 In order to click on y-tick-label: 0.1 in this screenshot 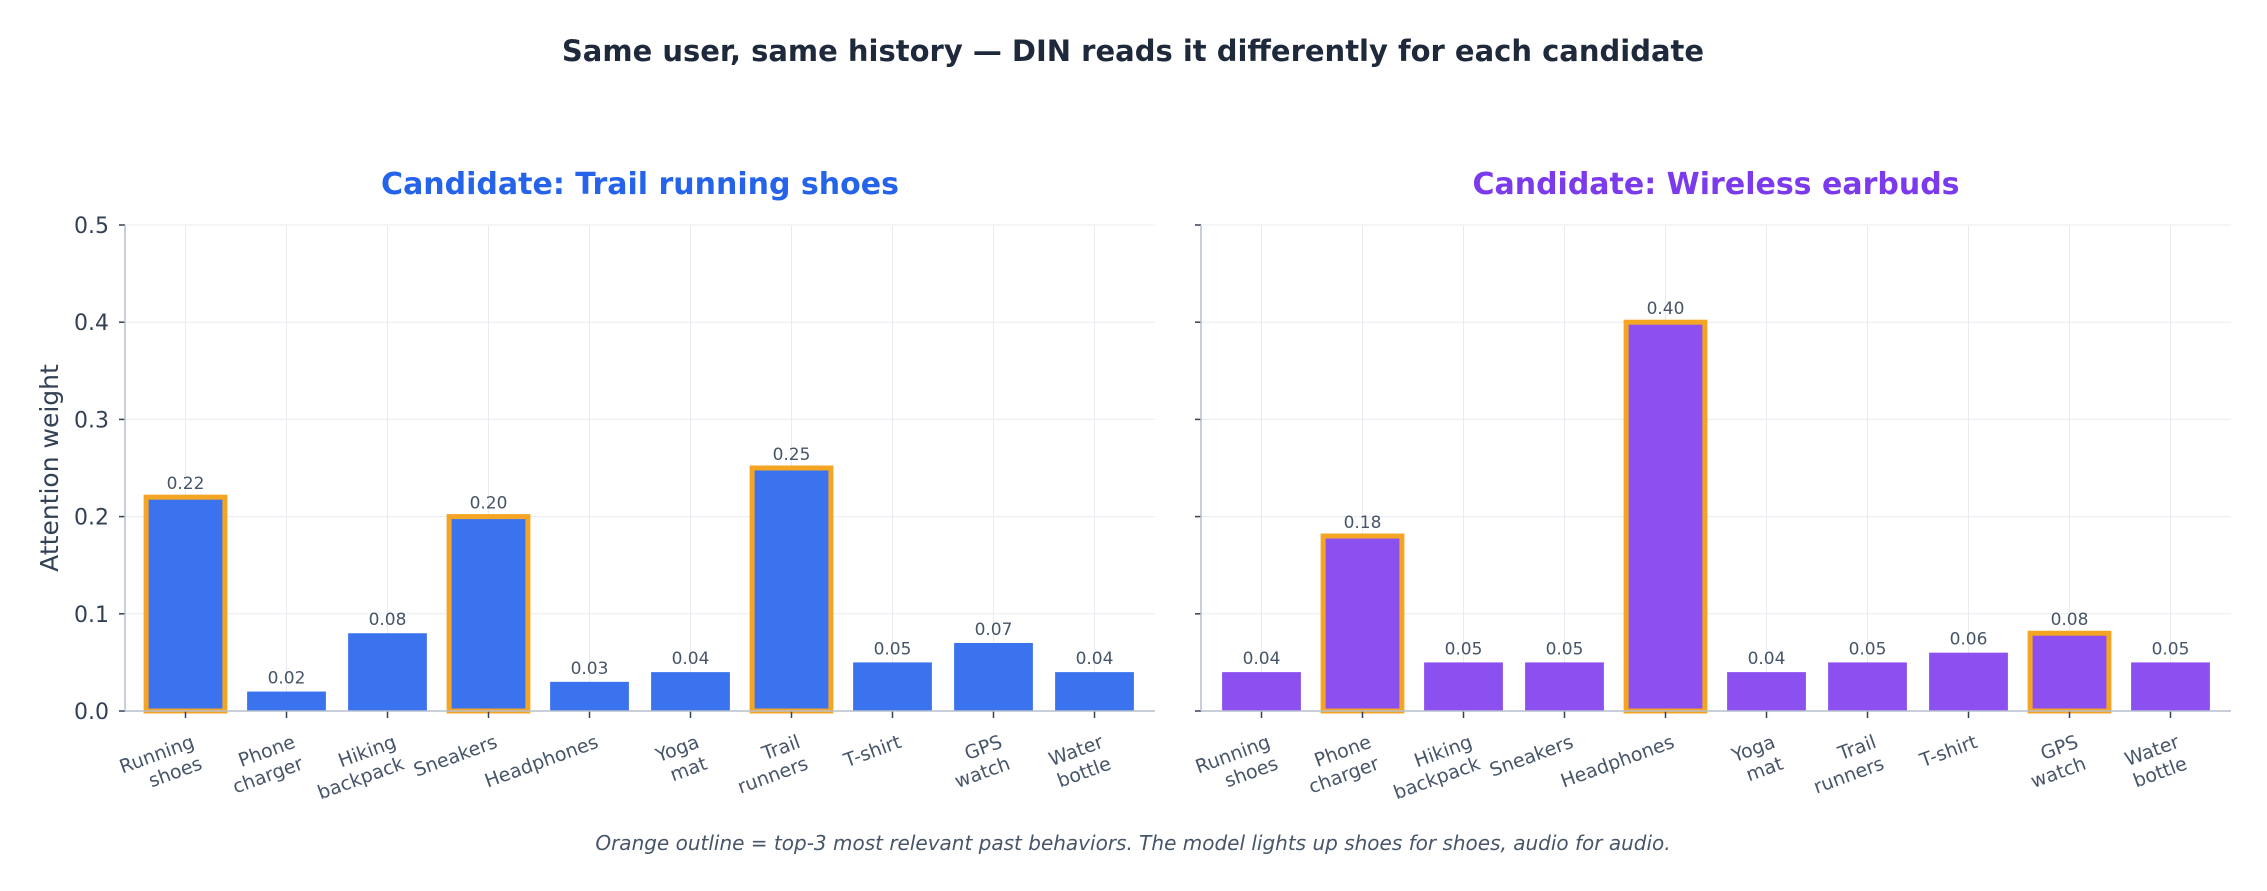, I will do `click(91, 615)`.